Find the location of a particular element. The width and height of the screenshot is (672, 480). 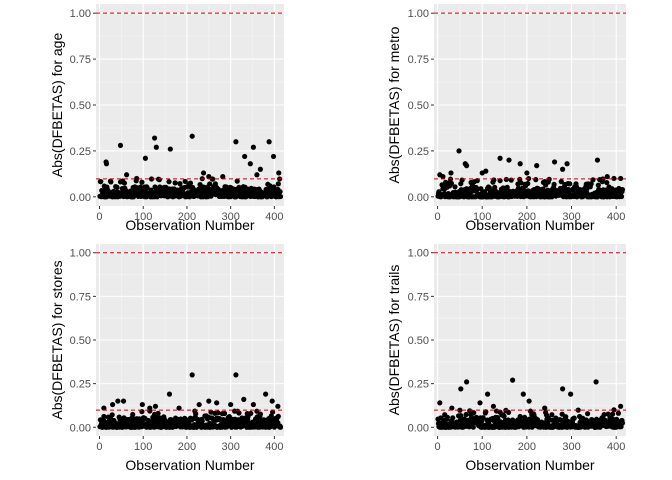

x-tick-label: 200 is located at coordinates (187, 447).